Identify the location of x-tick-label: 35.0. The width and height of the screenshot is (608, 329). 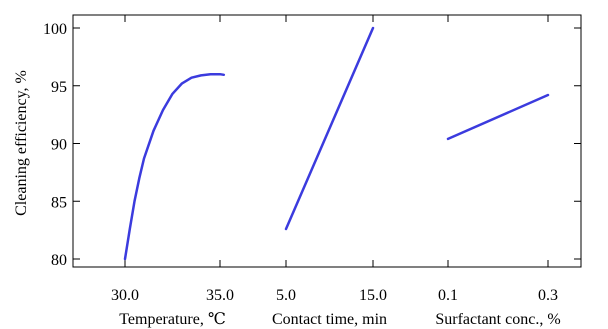
(220, 295).